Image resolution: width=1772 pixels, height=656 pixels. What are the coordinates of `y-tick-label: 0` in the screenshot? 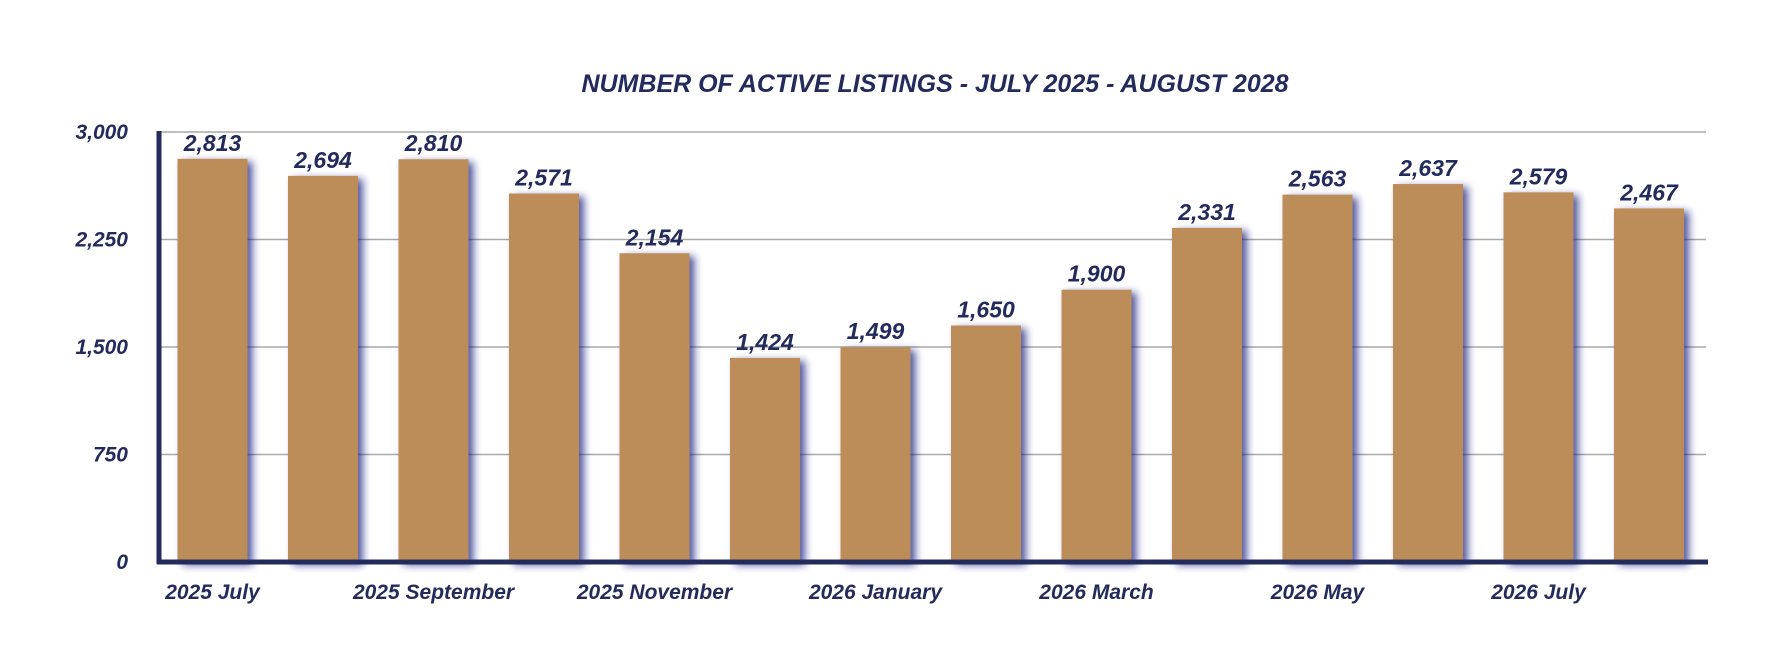 It's located at (122, 562).